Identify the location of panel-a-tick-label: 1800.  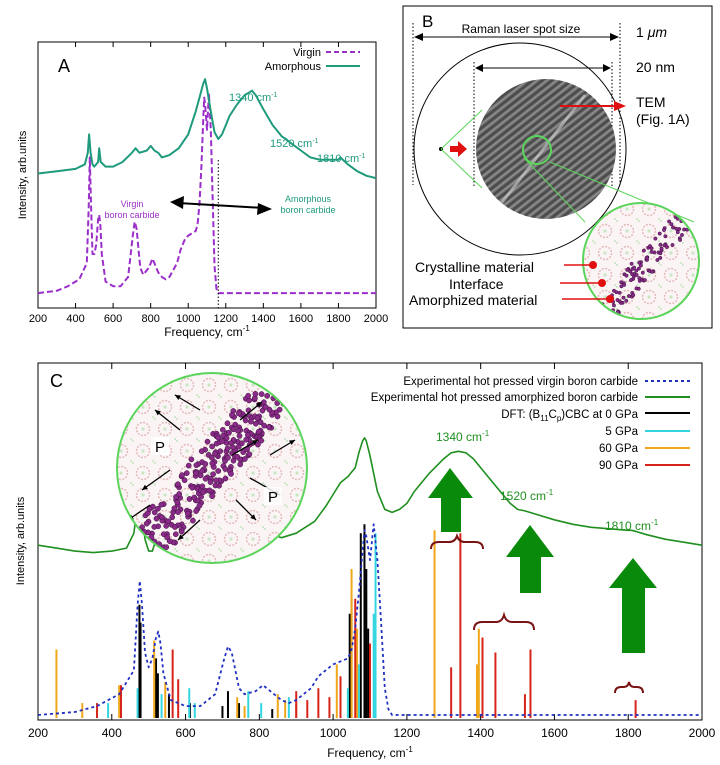
(338, 319).